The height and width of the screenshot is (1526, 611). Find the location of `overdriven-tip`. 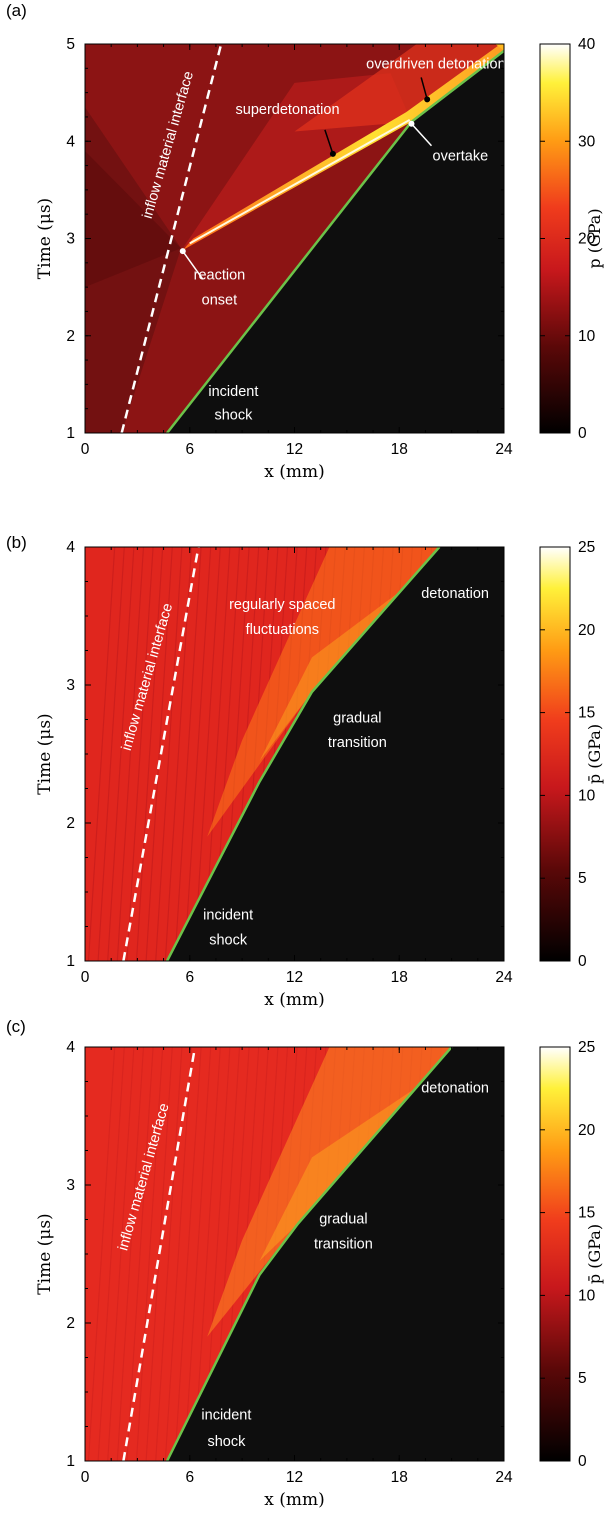

overdriven-tip is located at coordinates (499, 47).